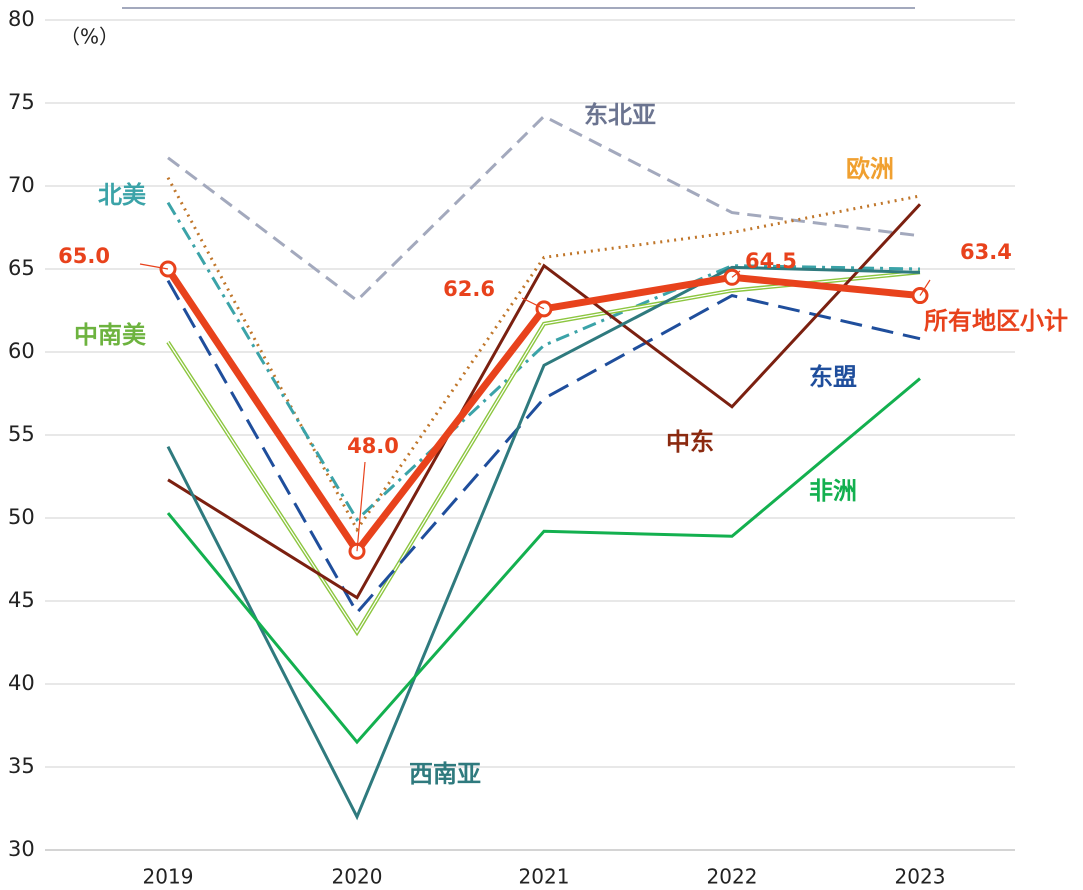 The height and width of the screenshot is (890, 1083). What do you see at coordinates (21, 766) in the screenshot?
I see `y-tick-label: 35` at bounding box center [21, 766].